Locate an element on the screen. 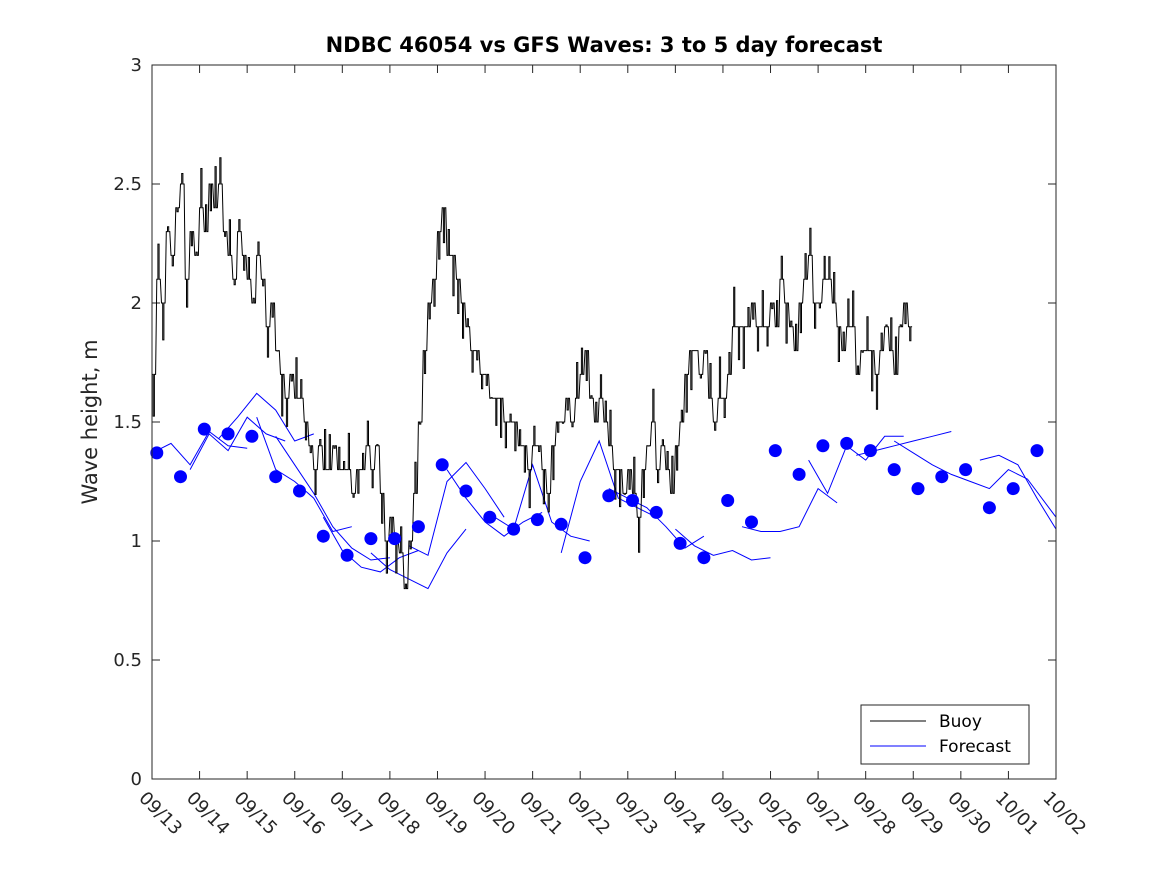 This screenshot has width=1167, height=875. forecast-markers is located at coordinates (597, 493).